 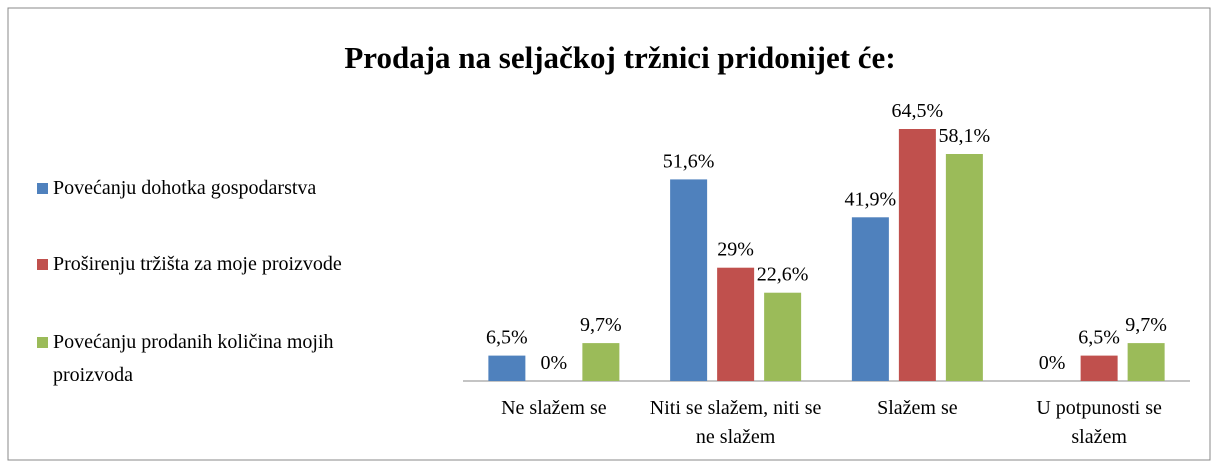 What do you see at coordinates (735, 250) in the screenshot?
I see `data-label: 29%` at bounding box center [735, 250].